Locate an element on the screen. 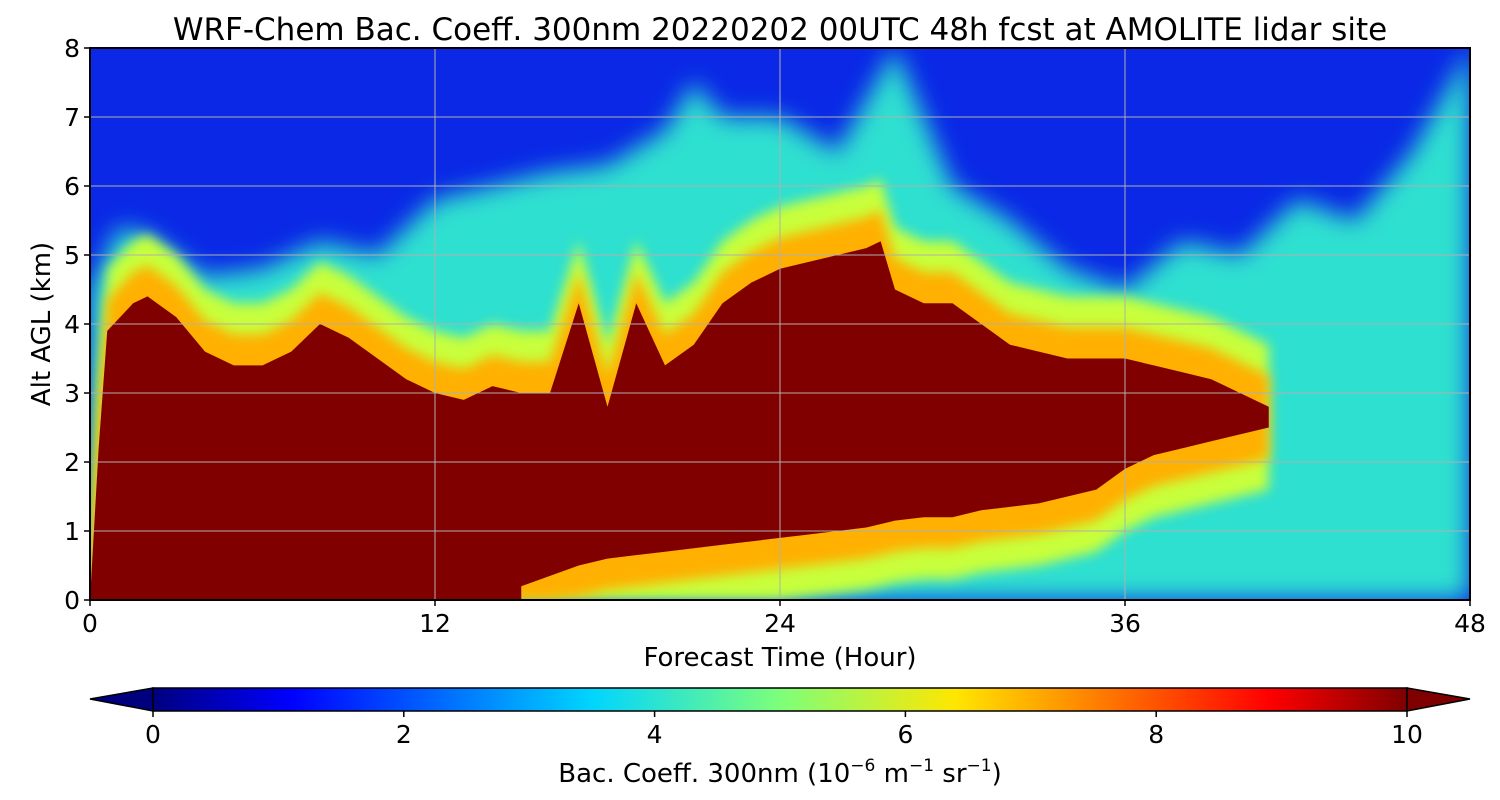 This screenshot has width=1500, height=800. colorbar-tick-label: 4 is located at coordinates (655, 734).